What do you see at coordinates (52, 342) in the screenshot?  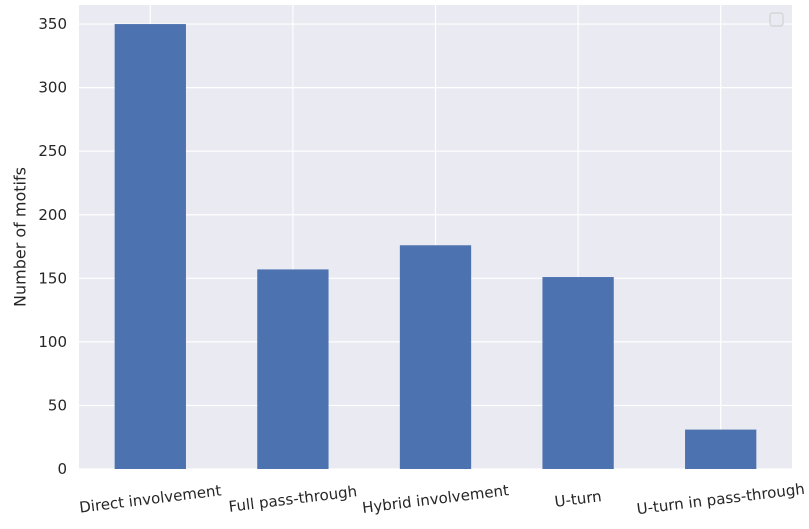 I see `y-tick-label: 100` at bounding box center [52, 342].